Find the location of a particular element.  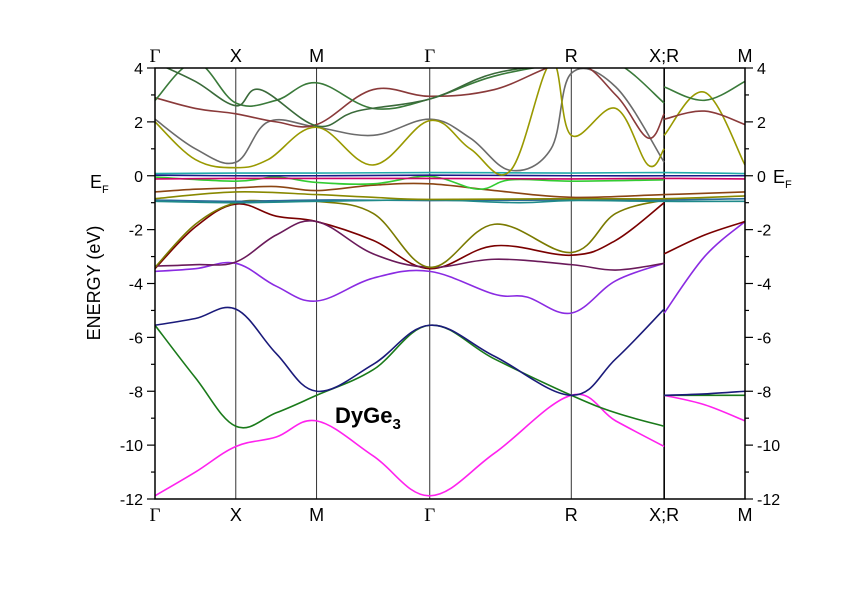

compound-annotation: DyGe3 is located at coordinates (368, 418).